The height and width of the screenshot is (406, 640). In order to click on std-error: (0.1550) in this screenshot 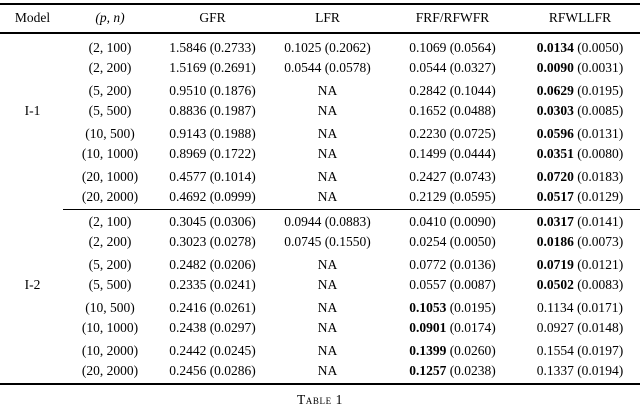, I will do `click(346, 241)`.